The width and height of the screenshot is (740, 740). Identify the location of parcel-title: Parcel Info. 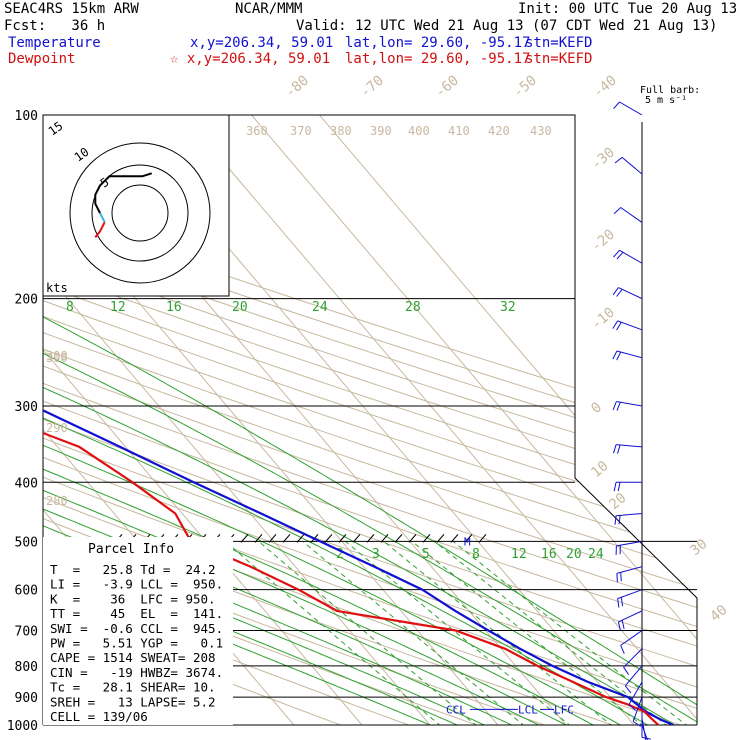
(131, 549).